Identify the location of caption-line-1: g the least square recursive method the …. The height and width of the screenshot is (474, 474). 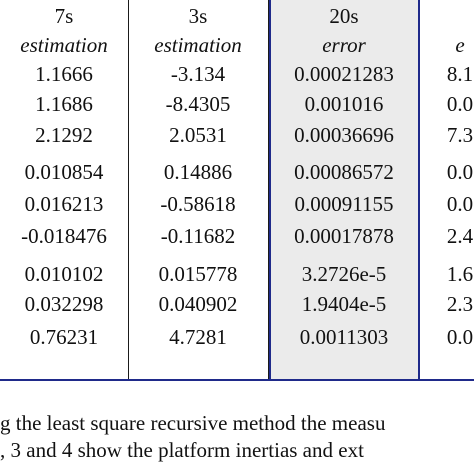
(193, 423).